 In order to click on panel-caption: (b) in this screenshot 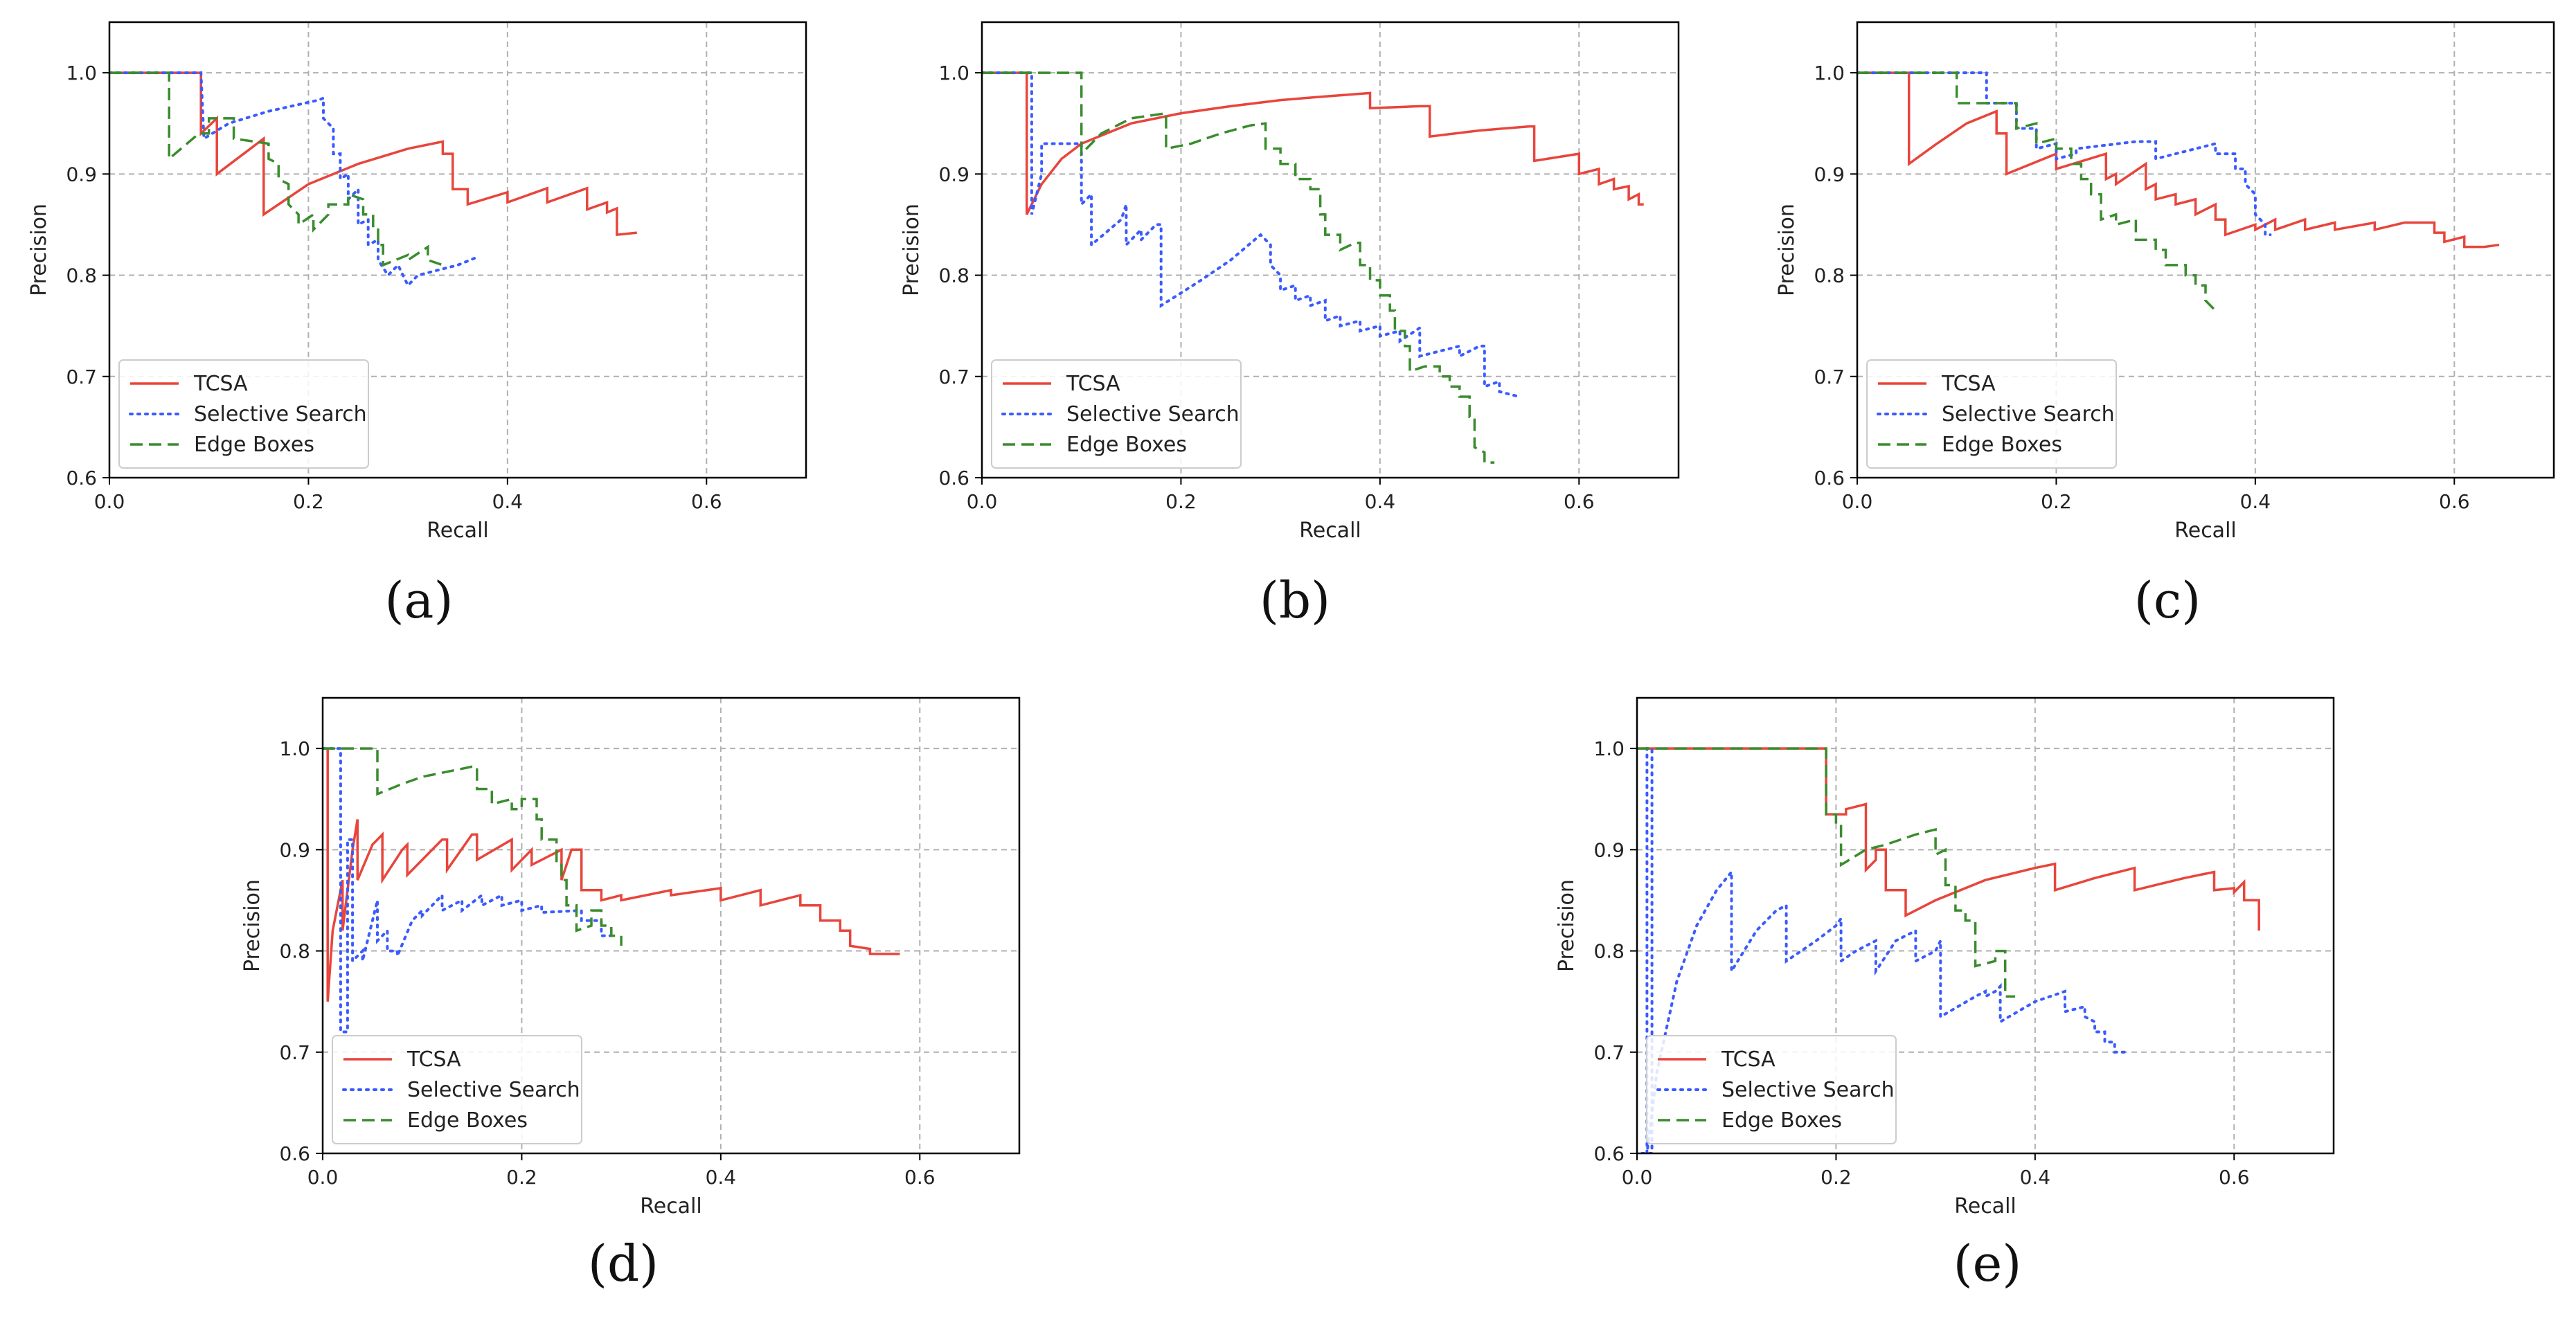, I will do `click(1295, 600)`.